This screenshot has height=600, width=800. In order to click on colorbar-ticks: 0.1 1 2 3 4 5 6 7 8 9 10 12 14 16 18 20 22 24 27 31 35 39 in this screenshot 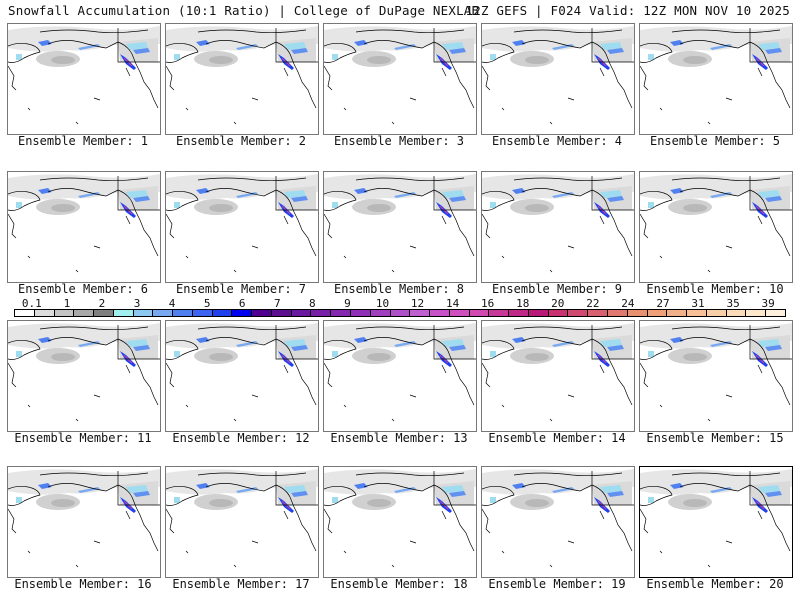, I will do `click(400, 303)`.